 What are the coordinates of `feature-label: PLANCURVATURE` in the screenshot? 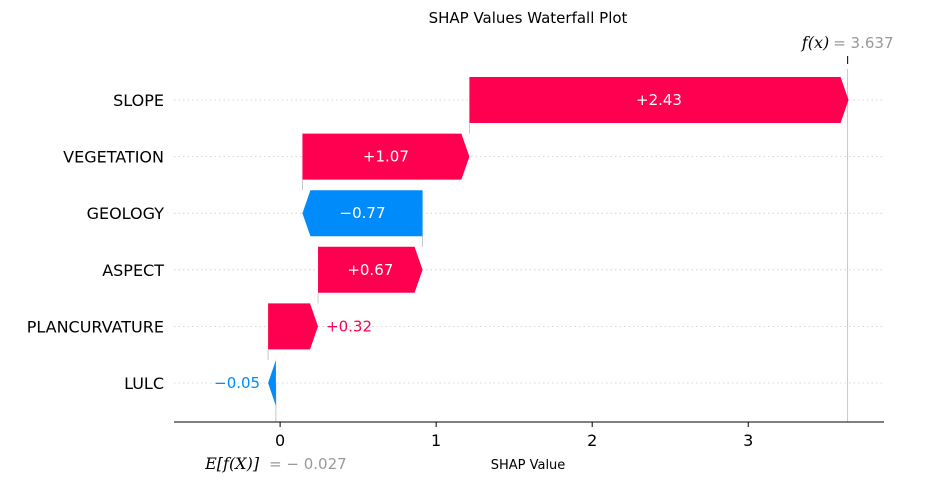 It's located at (95, 326).